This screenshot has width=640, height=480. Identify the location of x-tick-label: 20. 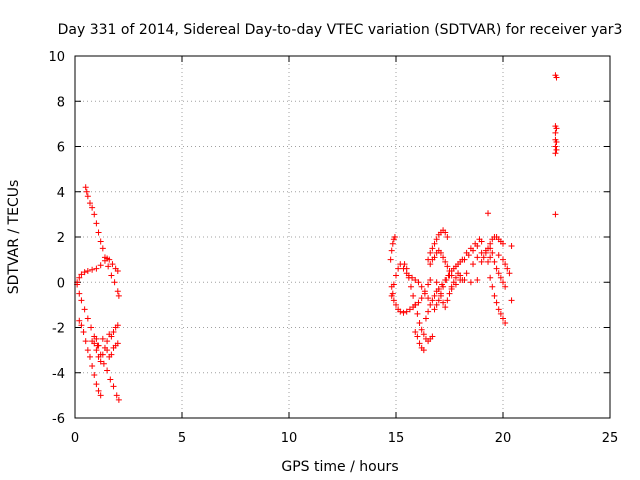
(503, 438).